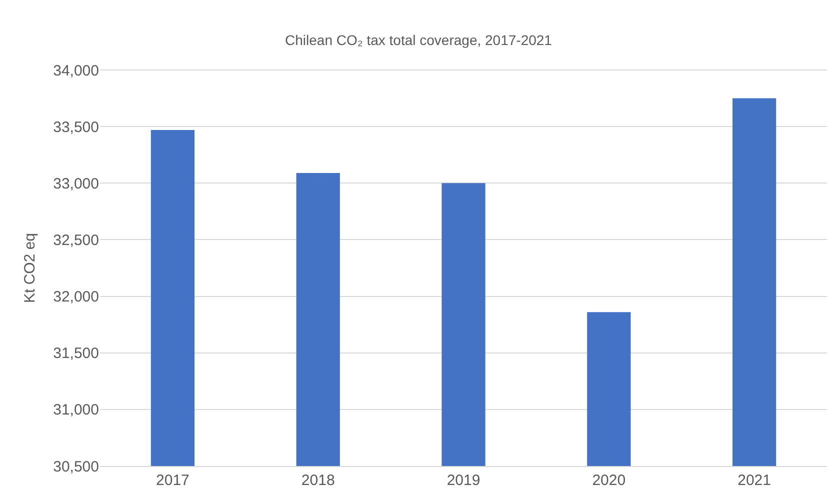 The width and height of the screenshot is (837, 502). I want to click on y-tick-label: 30,500, so click(76, 467).